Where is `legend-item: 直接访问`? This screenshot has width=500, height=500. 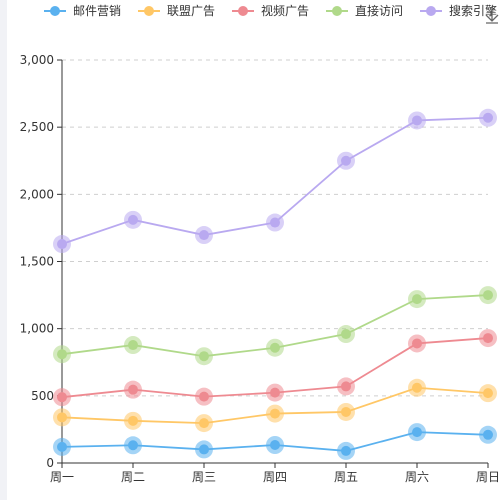
legend-item: 直接访问 is located at coordinates (364, 10).